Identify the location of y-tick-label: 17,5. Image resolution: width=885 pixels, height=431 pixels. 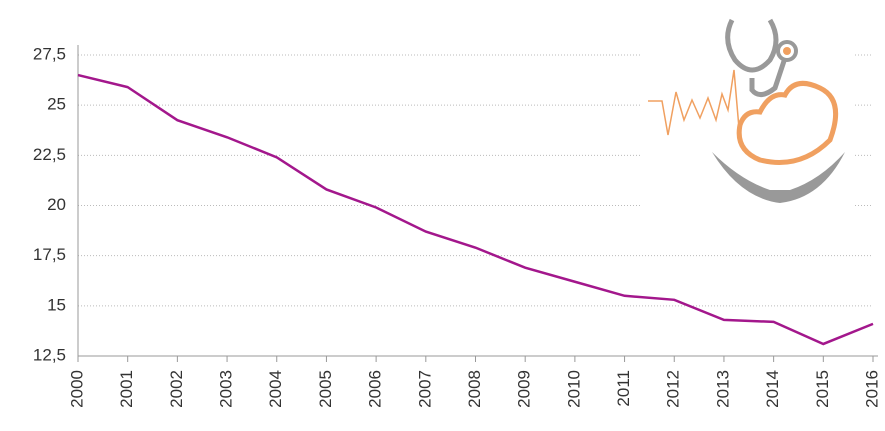
(49, 254).